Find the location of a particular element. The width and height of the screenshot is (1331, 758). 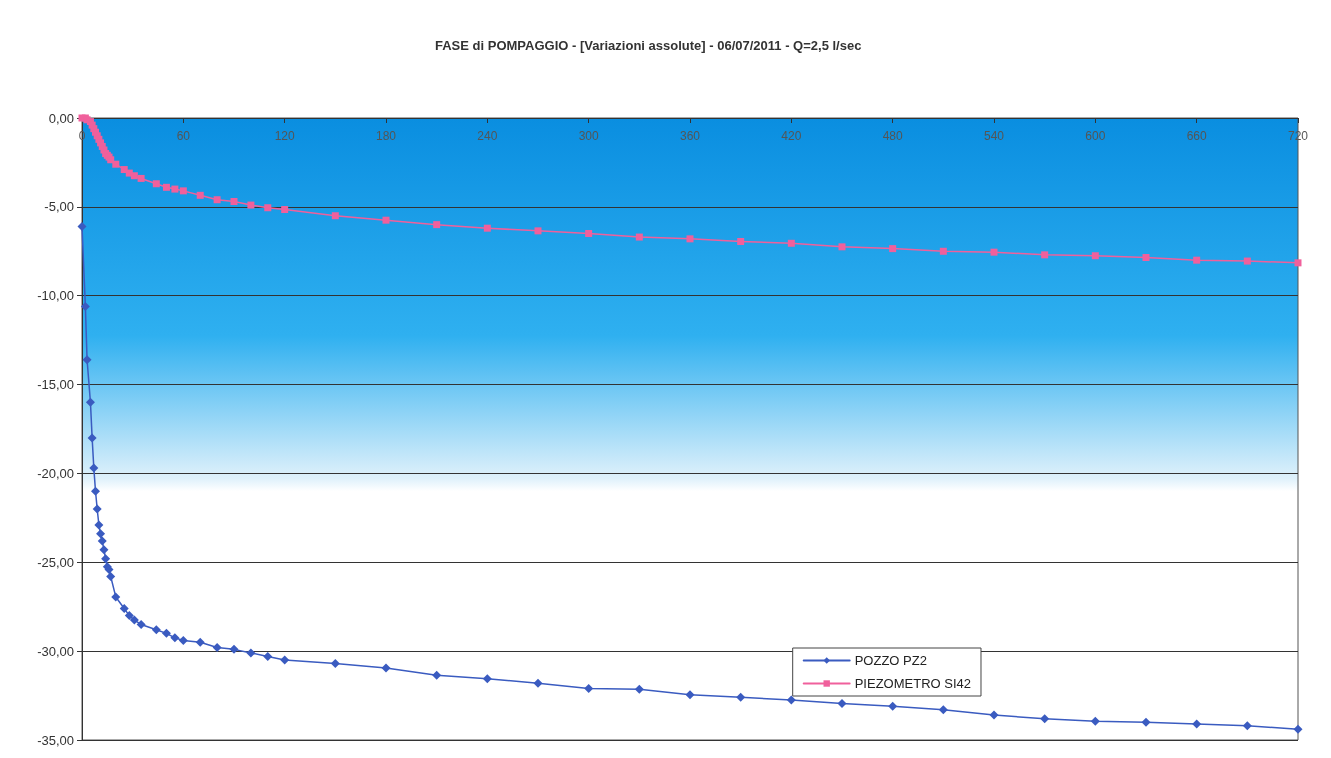

y-tick-label: 0,00 is located at coordinates (61, 118).